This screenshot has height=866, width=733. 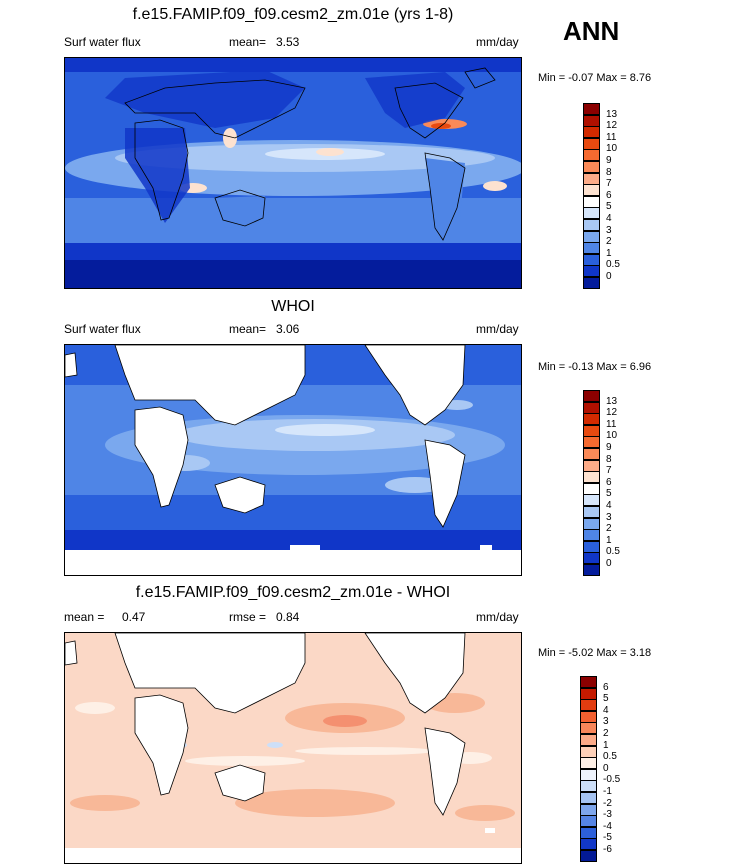 What do you see at coordinates (607, 815) in the screenshot?
I see `colorbar-label: -3` at bounding box center [607, 815].